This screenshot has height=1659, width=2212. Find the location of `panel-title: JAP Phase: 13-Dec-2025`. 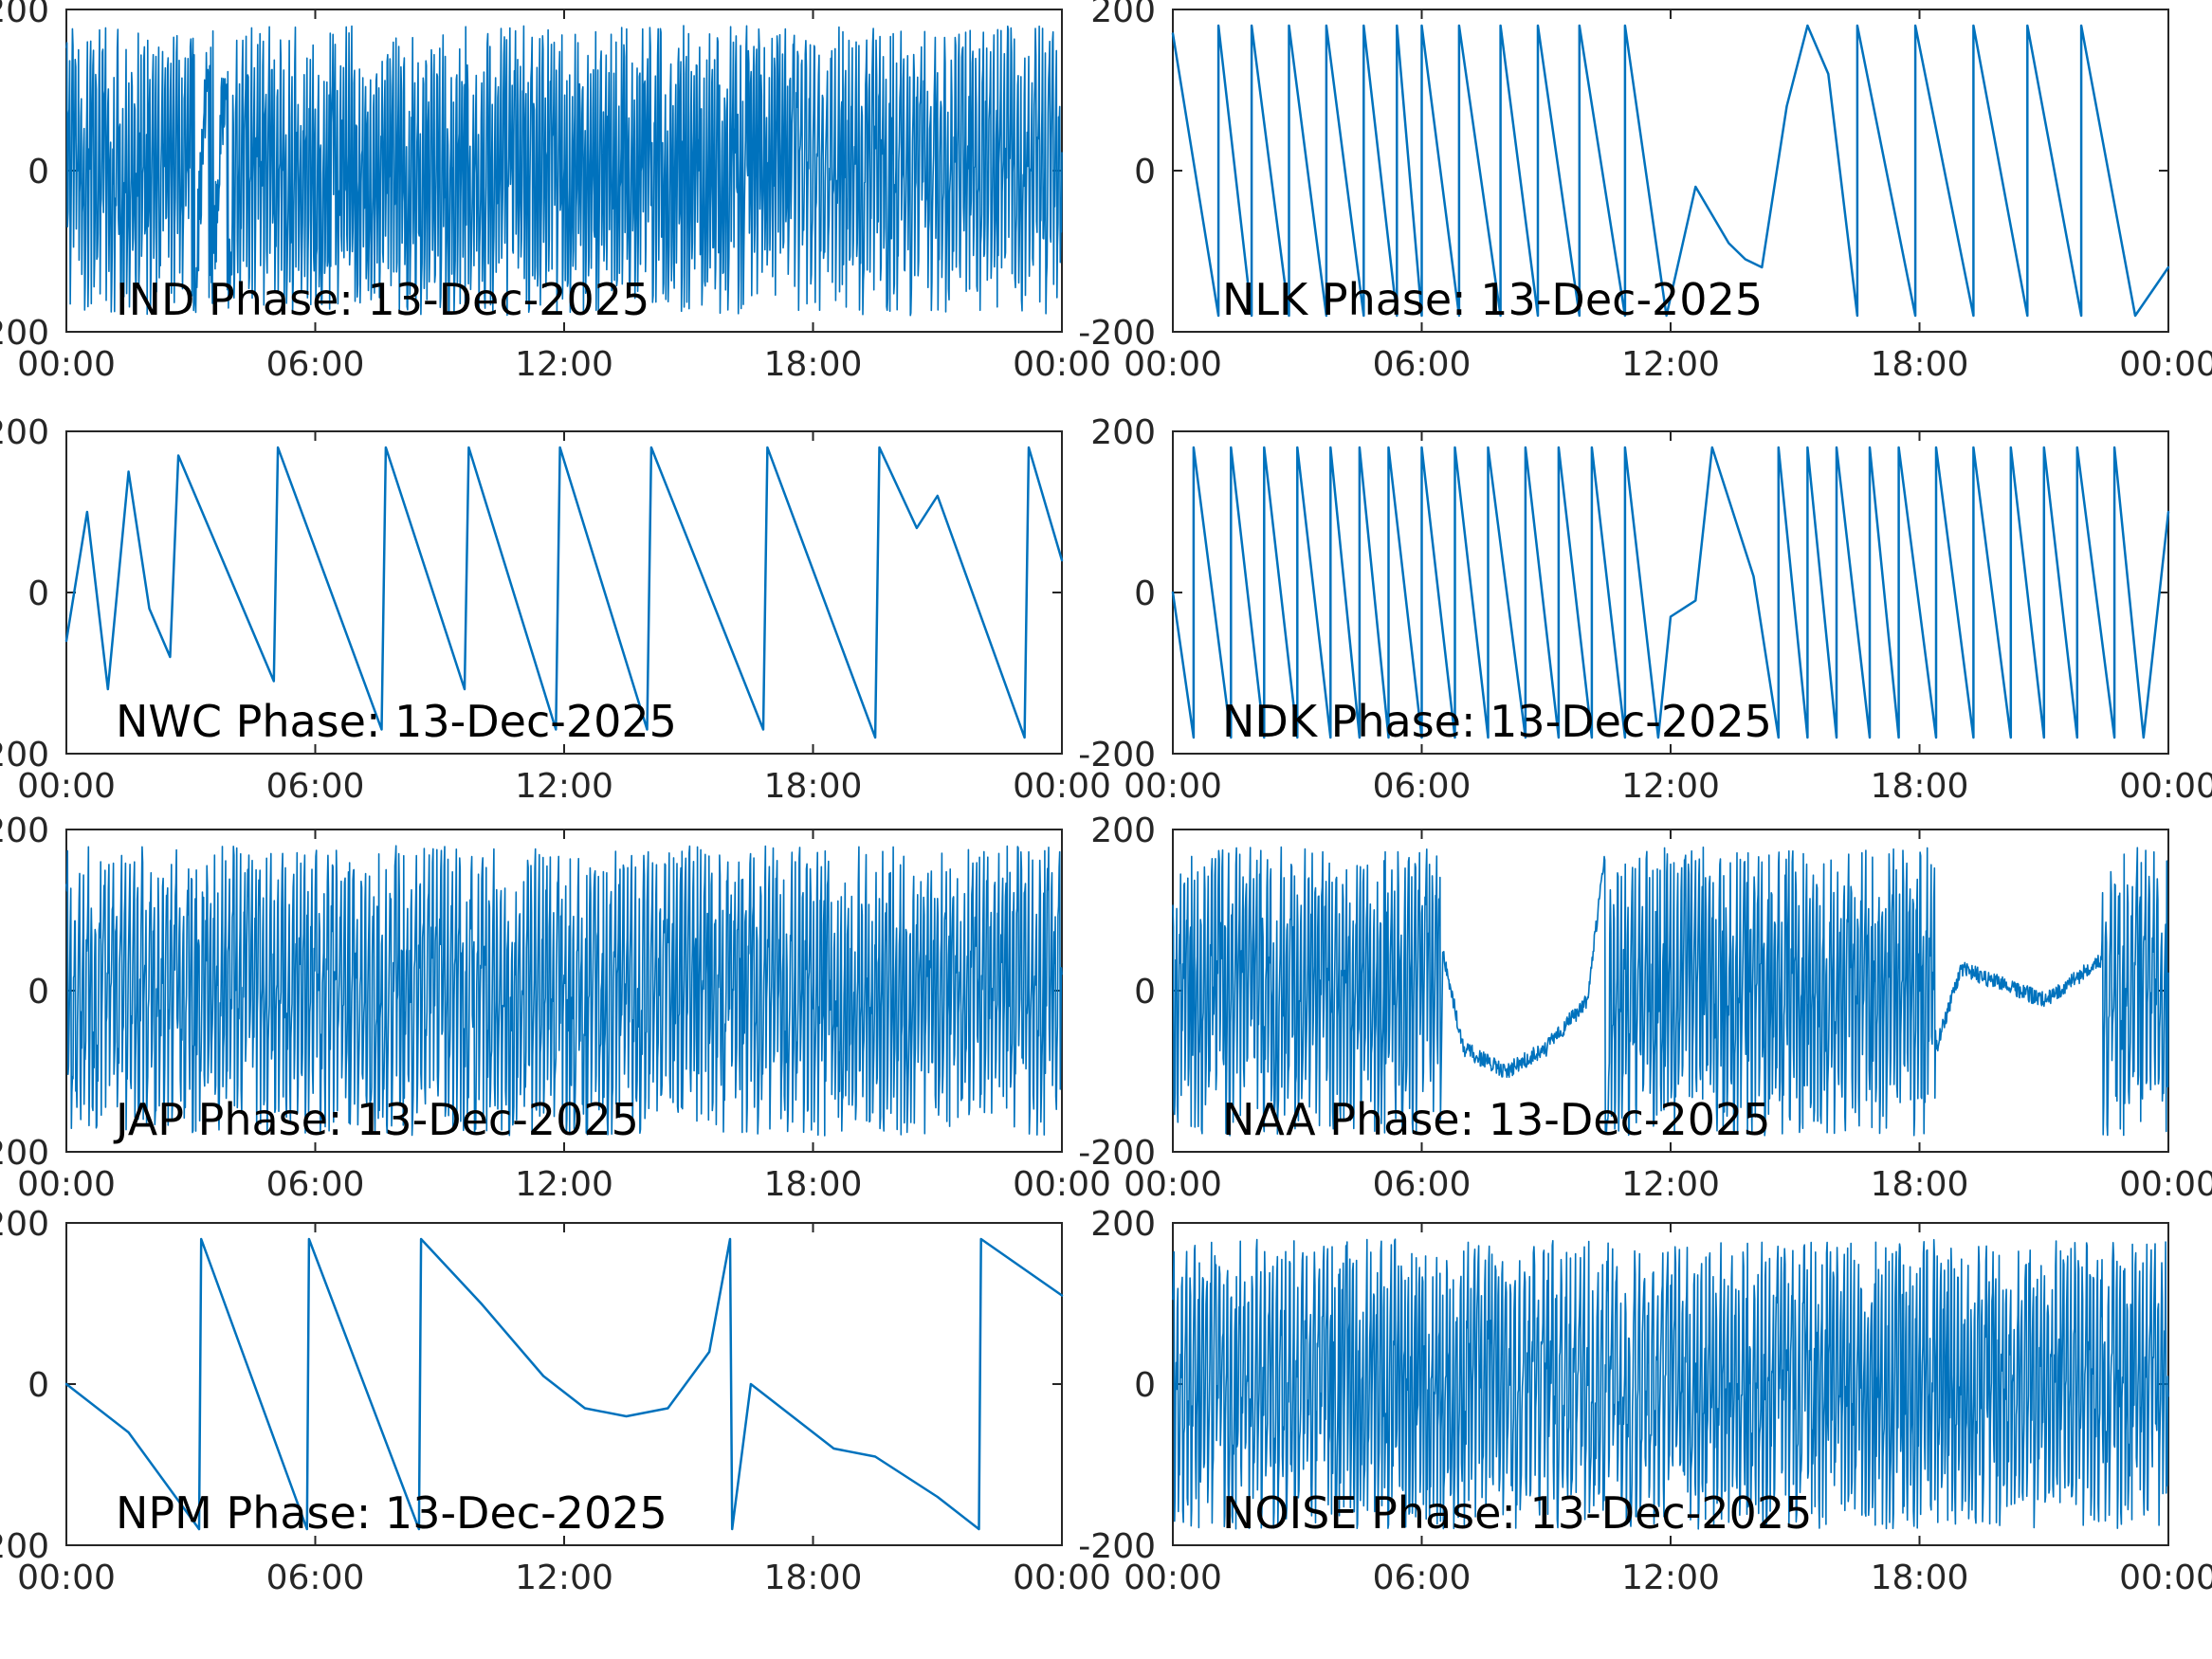

panel-title: JAP Phase: 13-Dec-2025 is located at coordinates (376, 1119).